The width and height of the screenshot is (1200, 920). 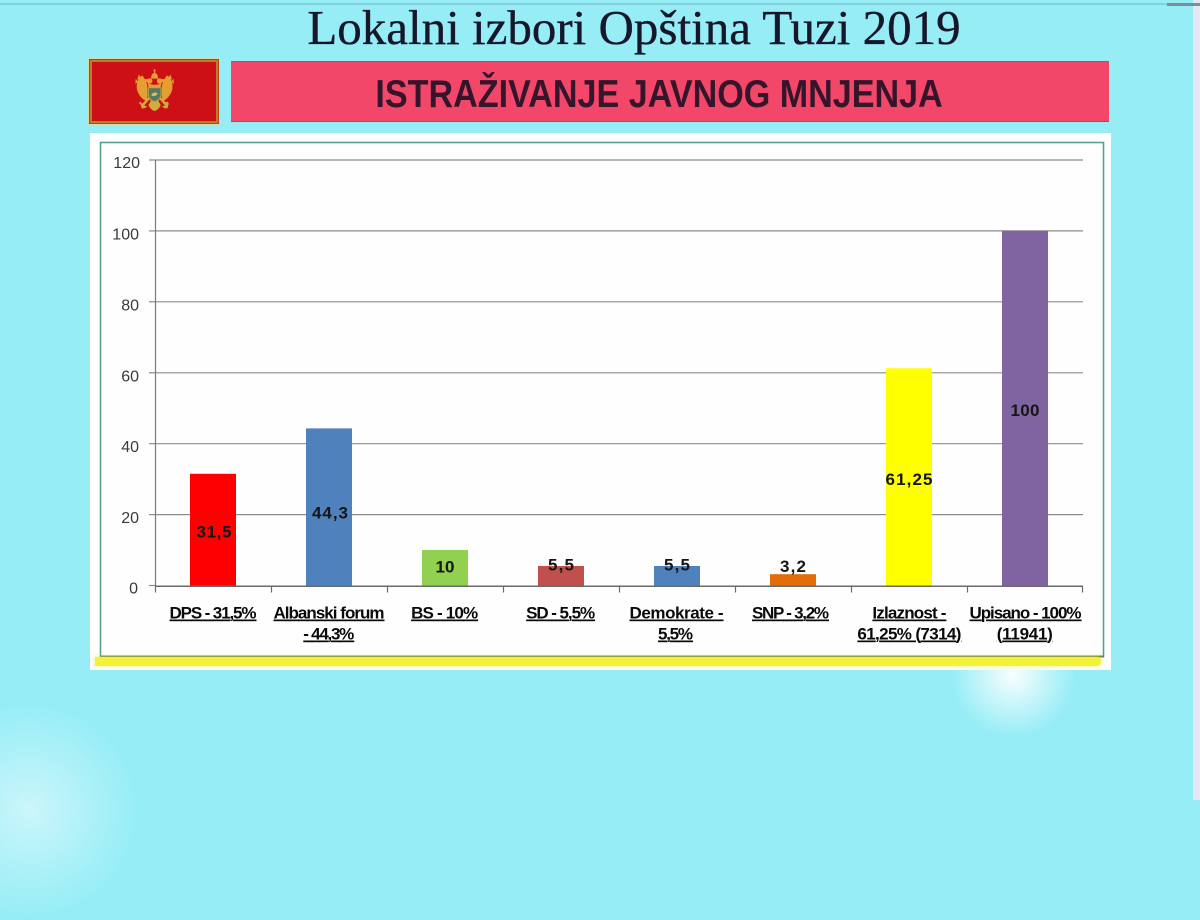 What do you see at coordinates (328, 634) in the screenshot?
I see `svg-text: - 44,3%` at bounding box center [328, 634].